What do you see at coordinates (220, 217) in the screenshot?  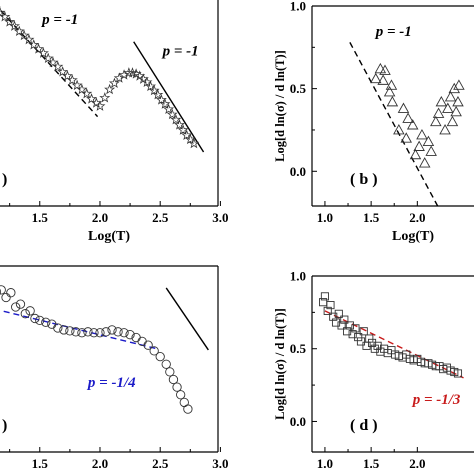 I see `x-tick-label: 3.0` at bounding box center [220, 217].